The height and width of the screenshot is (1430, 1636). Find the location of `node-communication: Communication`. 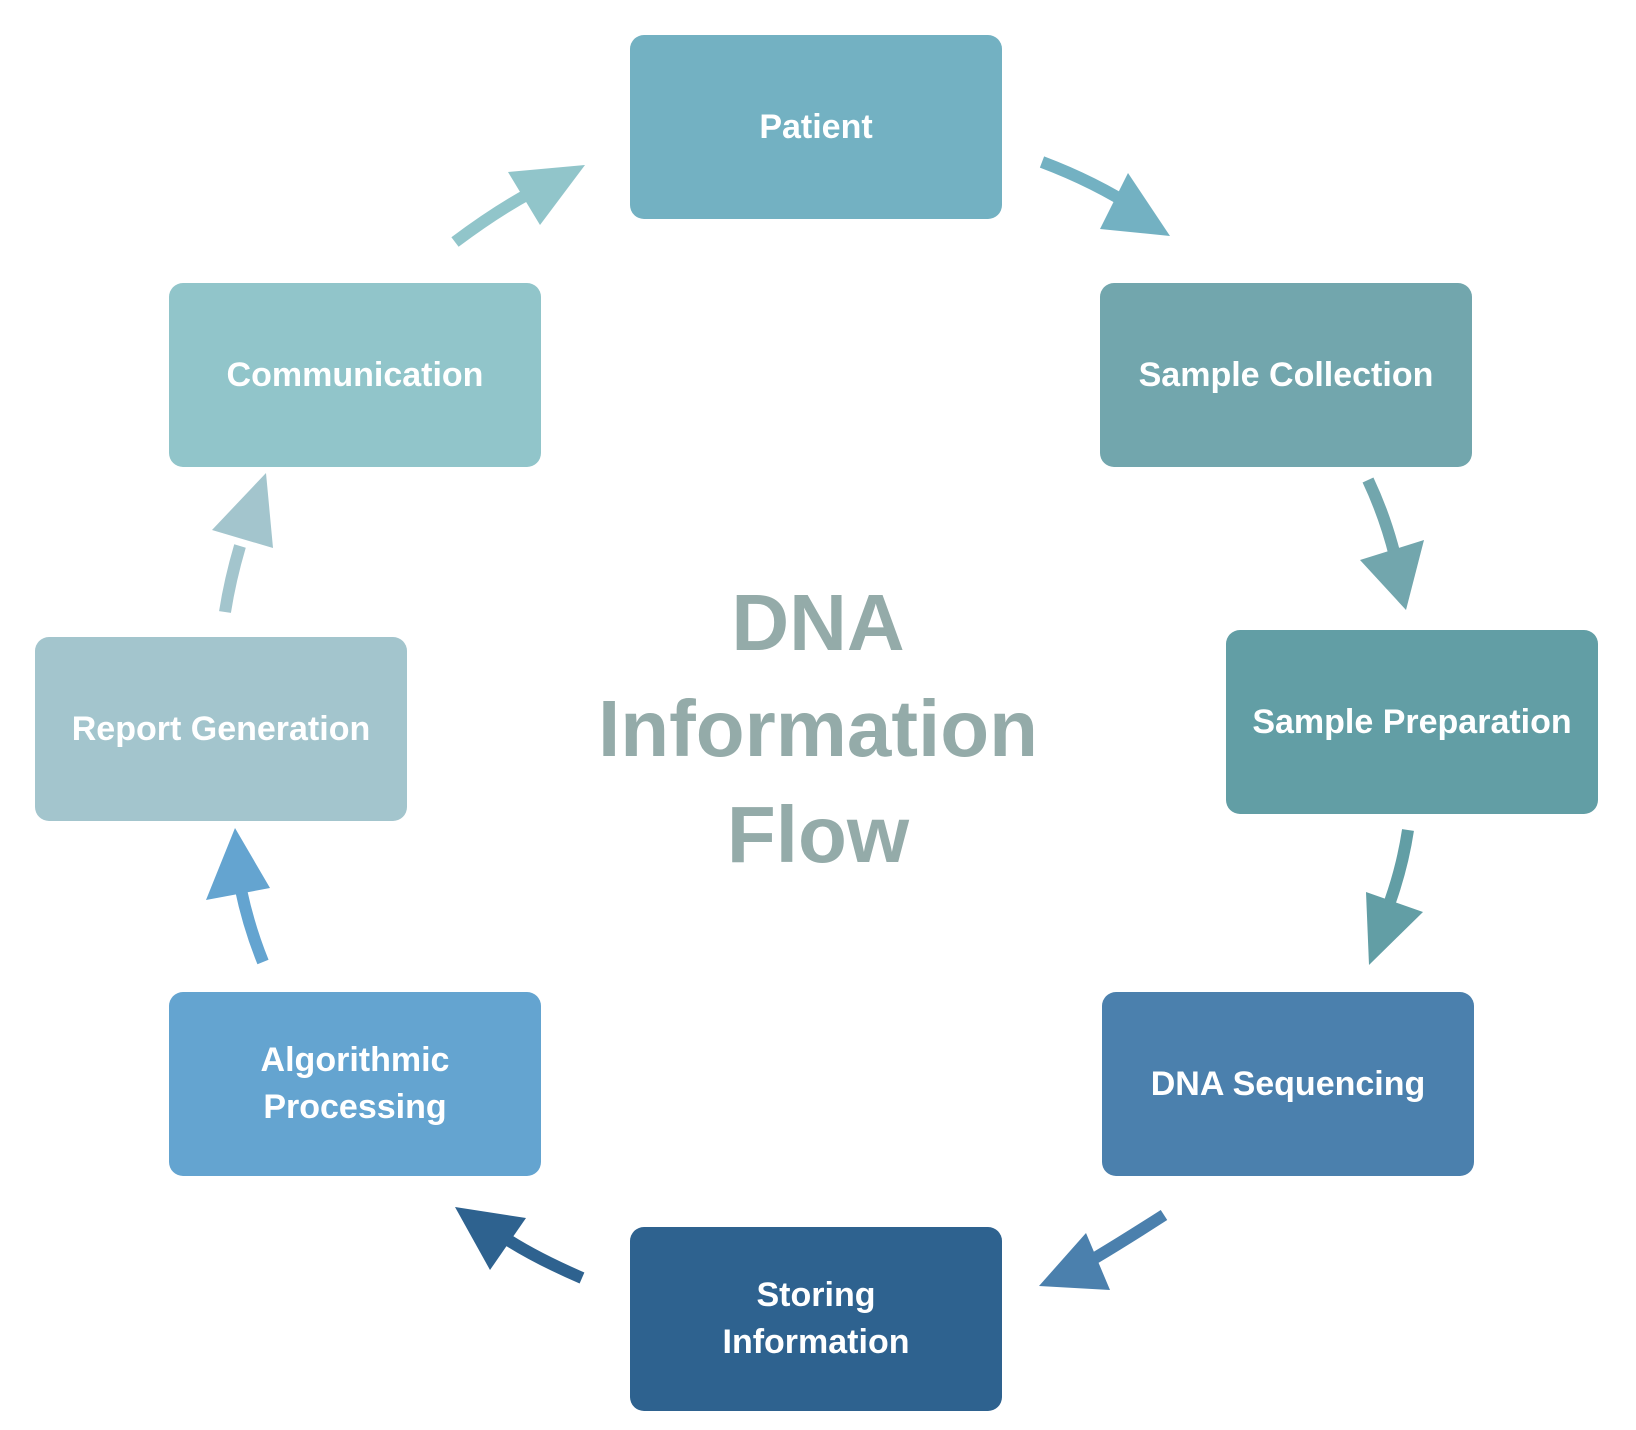

node-communication: Communication is located at coordinates (355, 375).